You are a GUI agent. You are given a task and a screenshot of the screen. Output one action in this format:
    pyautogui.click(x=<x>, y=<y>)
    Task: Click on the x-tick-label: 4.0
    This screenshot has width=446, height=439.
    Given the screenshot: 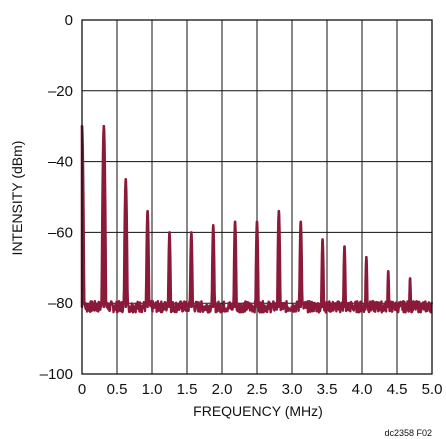 What is the action you would take?
    pyautogui.click(x=362, y=389)
    